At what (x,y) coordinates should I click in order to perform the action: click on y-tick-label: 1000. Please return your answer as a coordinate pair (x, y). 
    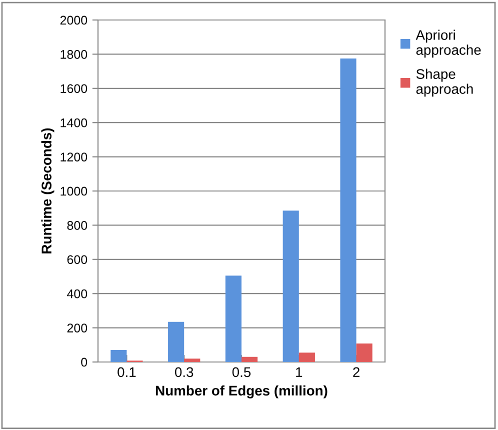
    Looking at the image, I should click on (74, 191).